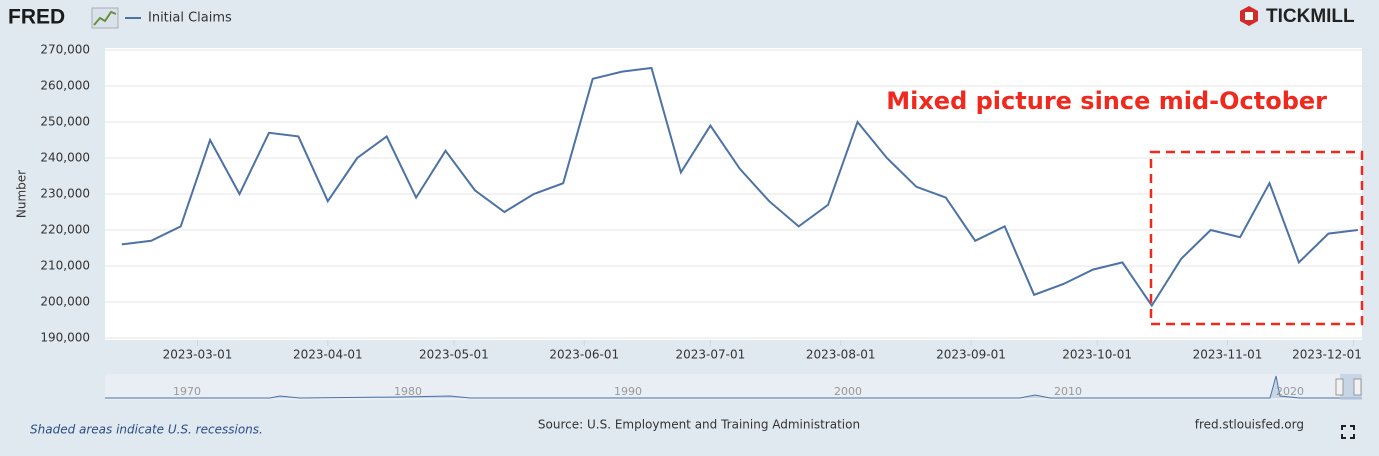  What do you see at coordinates (36, 17) in the screenshot?
I see `logo: FRED` at bounding box center [36, 17].